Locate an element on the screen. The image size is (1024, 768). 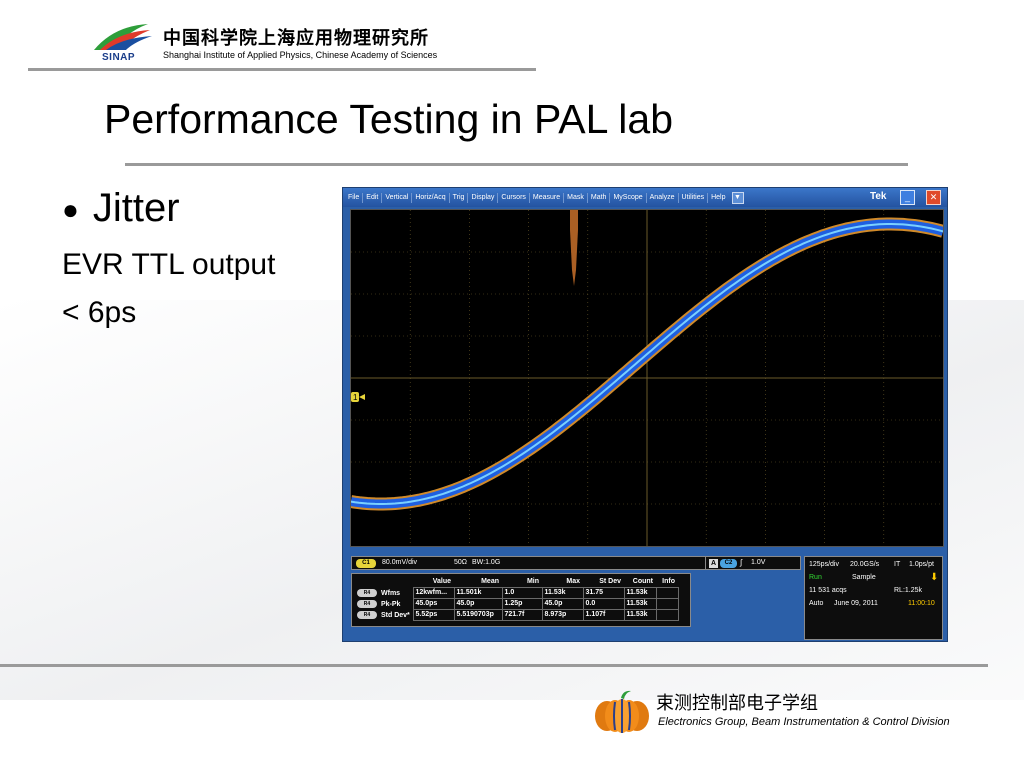
acquisition-count: 11 531 acqs is located at coordinates (828, 590).